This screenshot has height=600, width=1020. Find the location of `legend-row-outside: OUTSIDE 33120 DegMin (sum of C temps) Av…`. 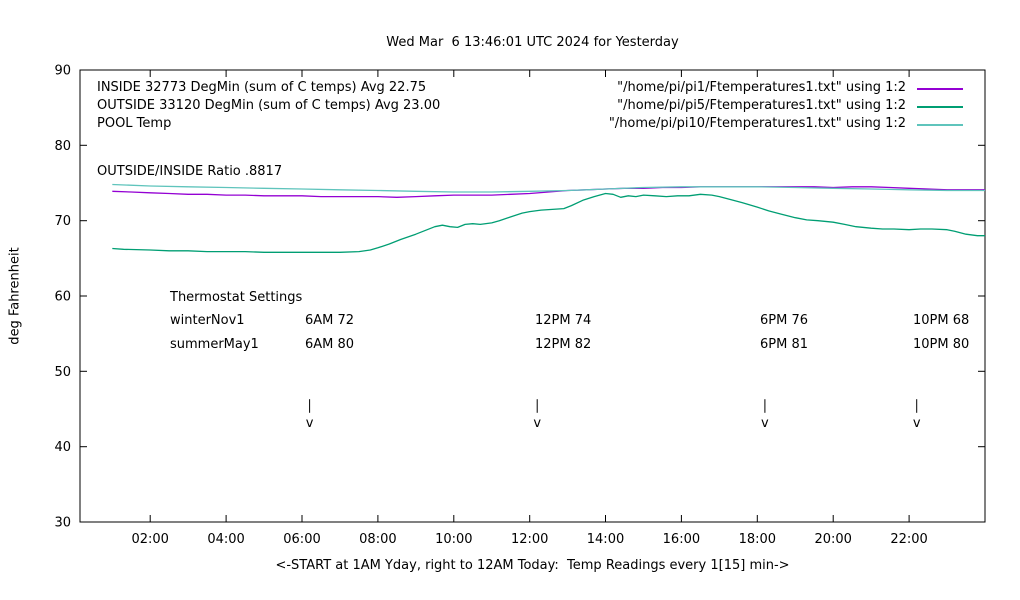

legend-row-outside: OUTSIDE 33120 DegMin (sum of C temps) Av… is located at coordinates (530, 107).